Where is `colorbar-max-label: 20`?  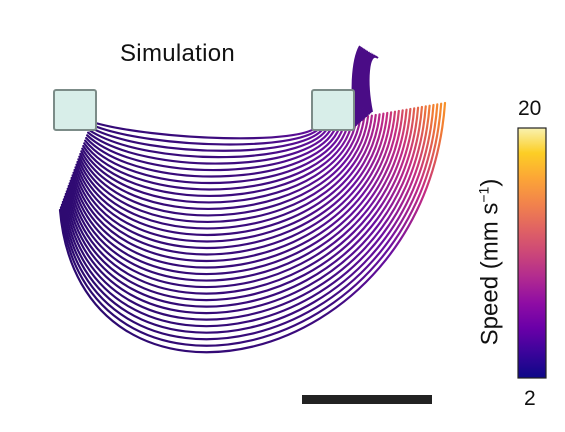
colorbar-max-label: 20 is located at coordinates (530, 108).